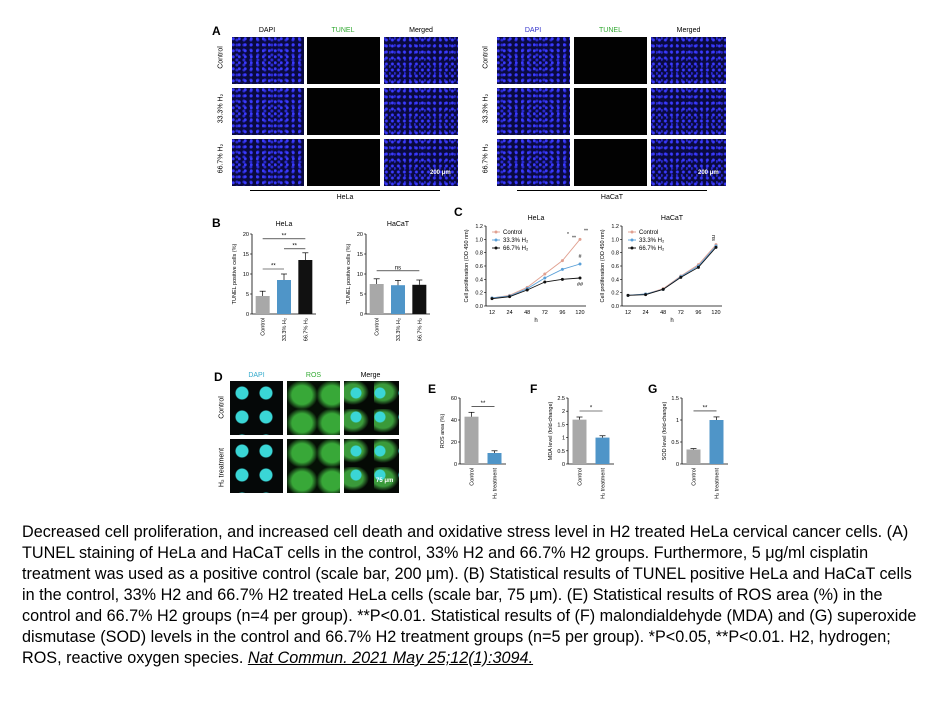 This screenshot has height=709, width=945. What do you see at coordinates (343, 60) in the screenshot?
I see `micrograph-hela-control-tunel` at bounding box center [343, 60].